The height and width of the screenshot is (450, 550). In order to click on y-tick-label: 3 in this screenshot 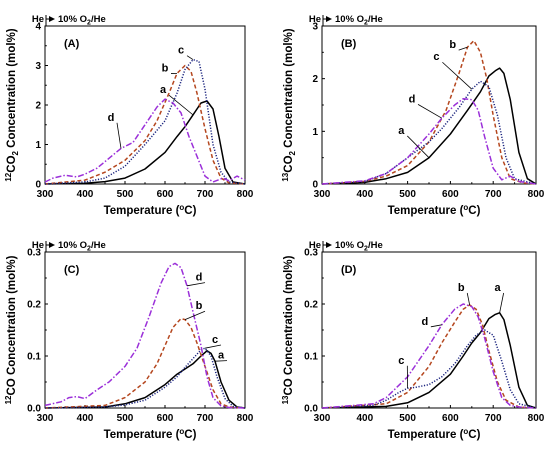, I will do `click(315, 27)`.